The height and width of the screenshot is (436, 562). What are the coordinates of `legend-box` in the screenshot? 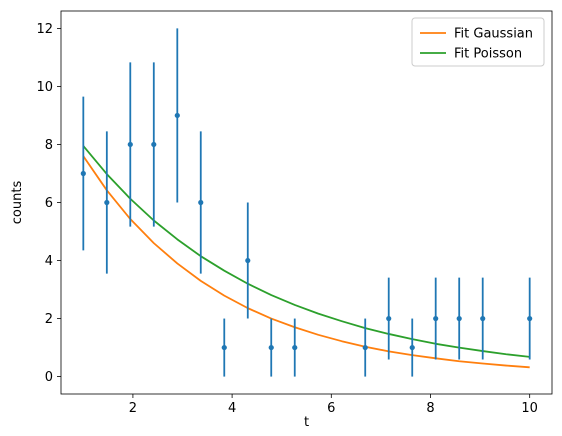 It's located at (478, 42).